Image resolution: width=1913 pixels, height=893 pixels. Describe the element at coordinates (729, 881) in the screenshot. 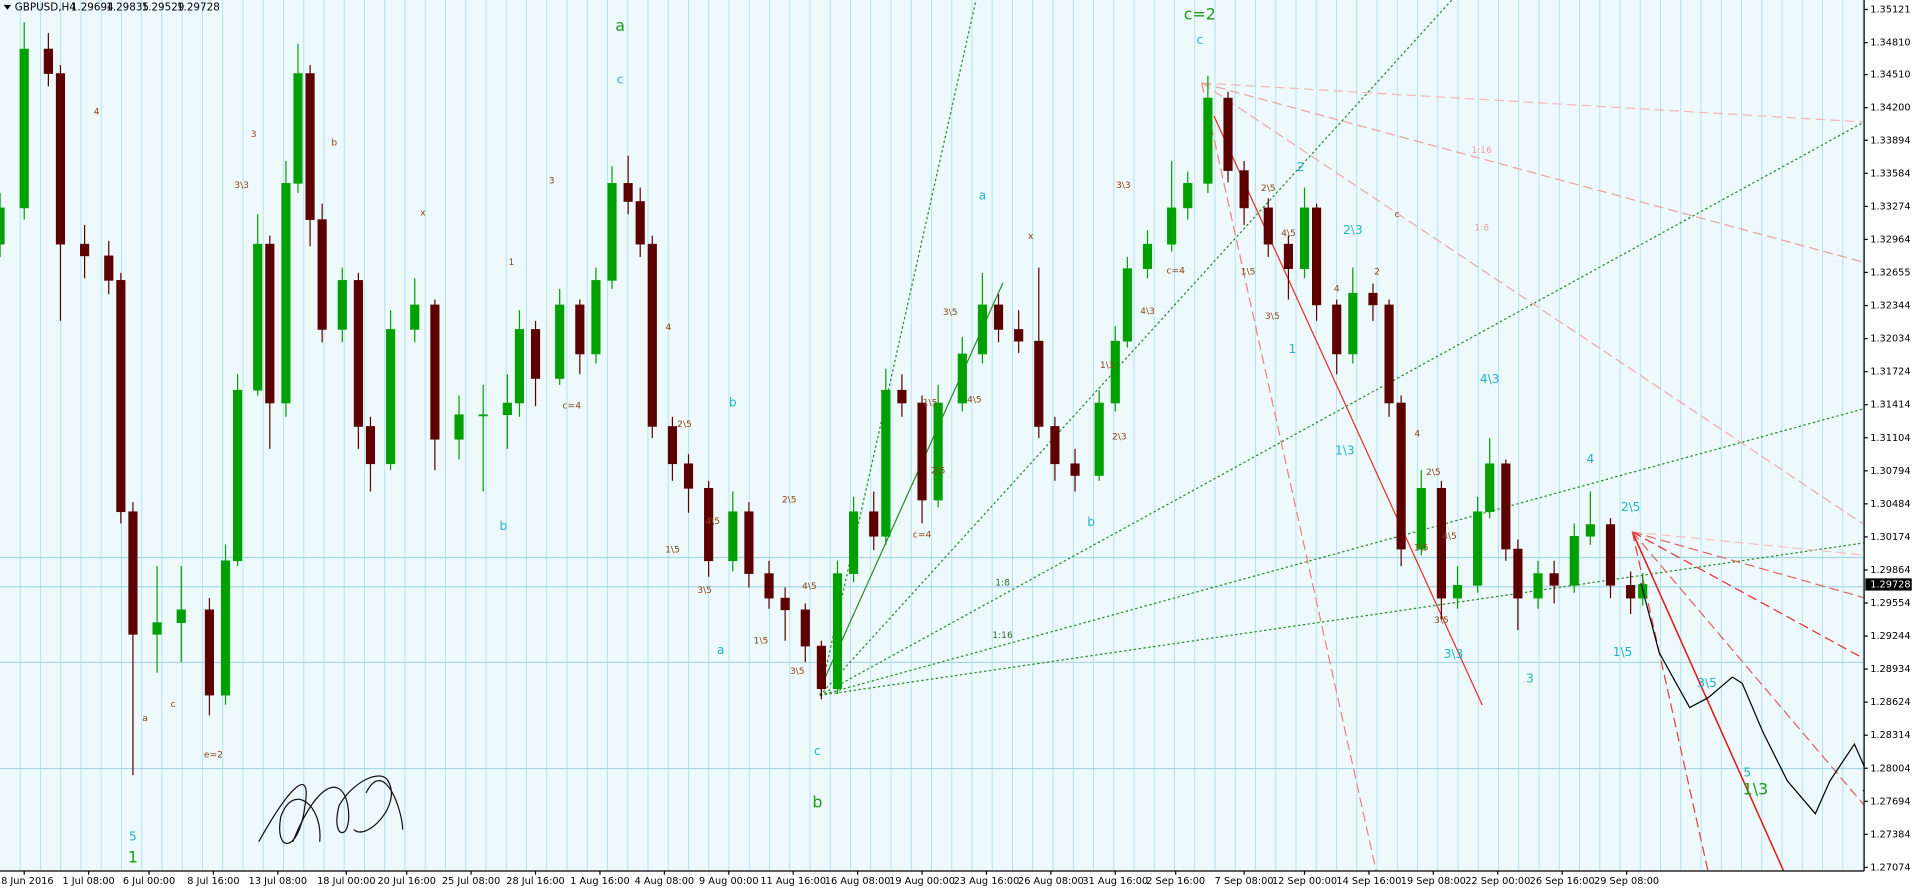

I see `x-tick-label: 9 Aug 00:00` at that location.